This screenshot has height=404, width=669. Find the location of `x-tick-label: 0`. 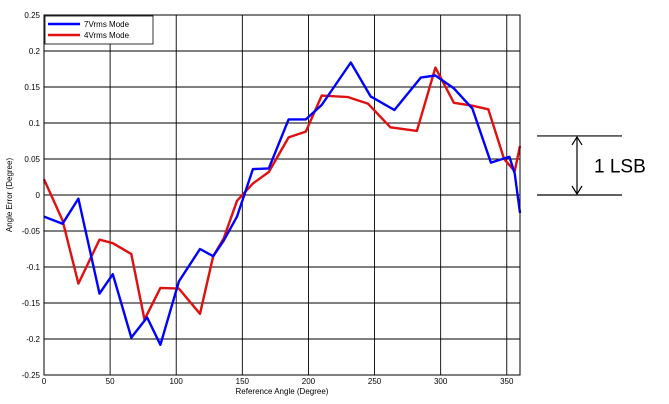

x-tick-label: 0 is located at coordinates (44, 381).